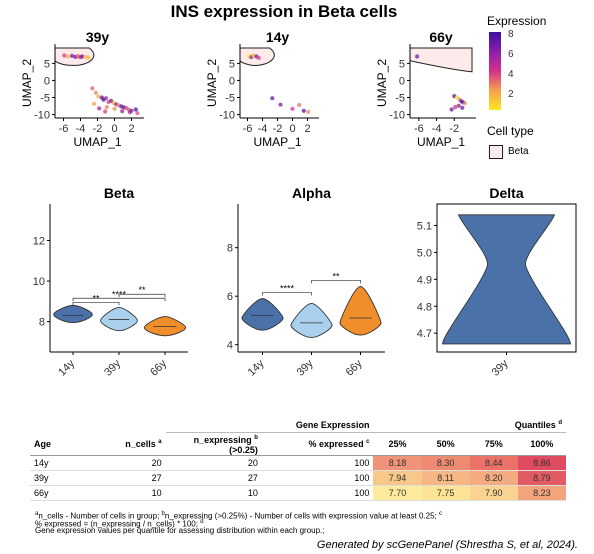  Describe the element at coordinates (511, 34) in the screenshot. I see `legend-tick-8: 8` at that location.